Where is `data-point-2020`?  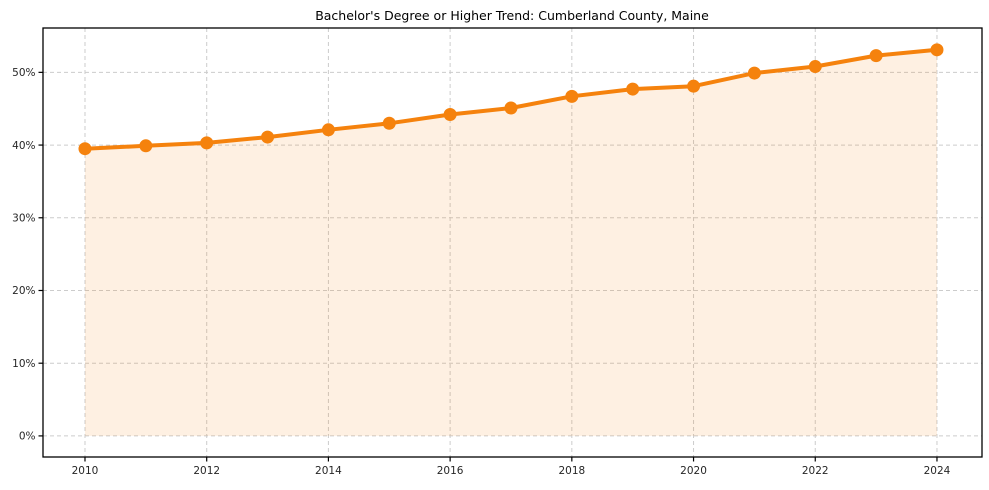
data-point-2020 is located at coordinates (694, 86).